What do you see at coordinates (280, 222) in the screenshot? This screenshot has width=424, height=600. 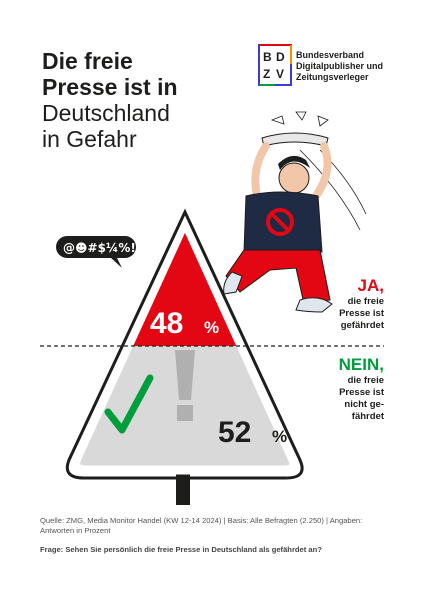 I see `prohibition-icon` at bounding box center [280, 222].